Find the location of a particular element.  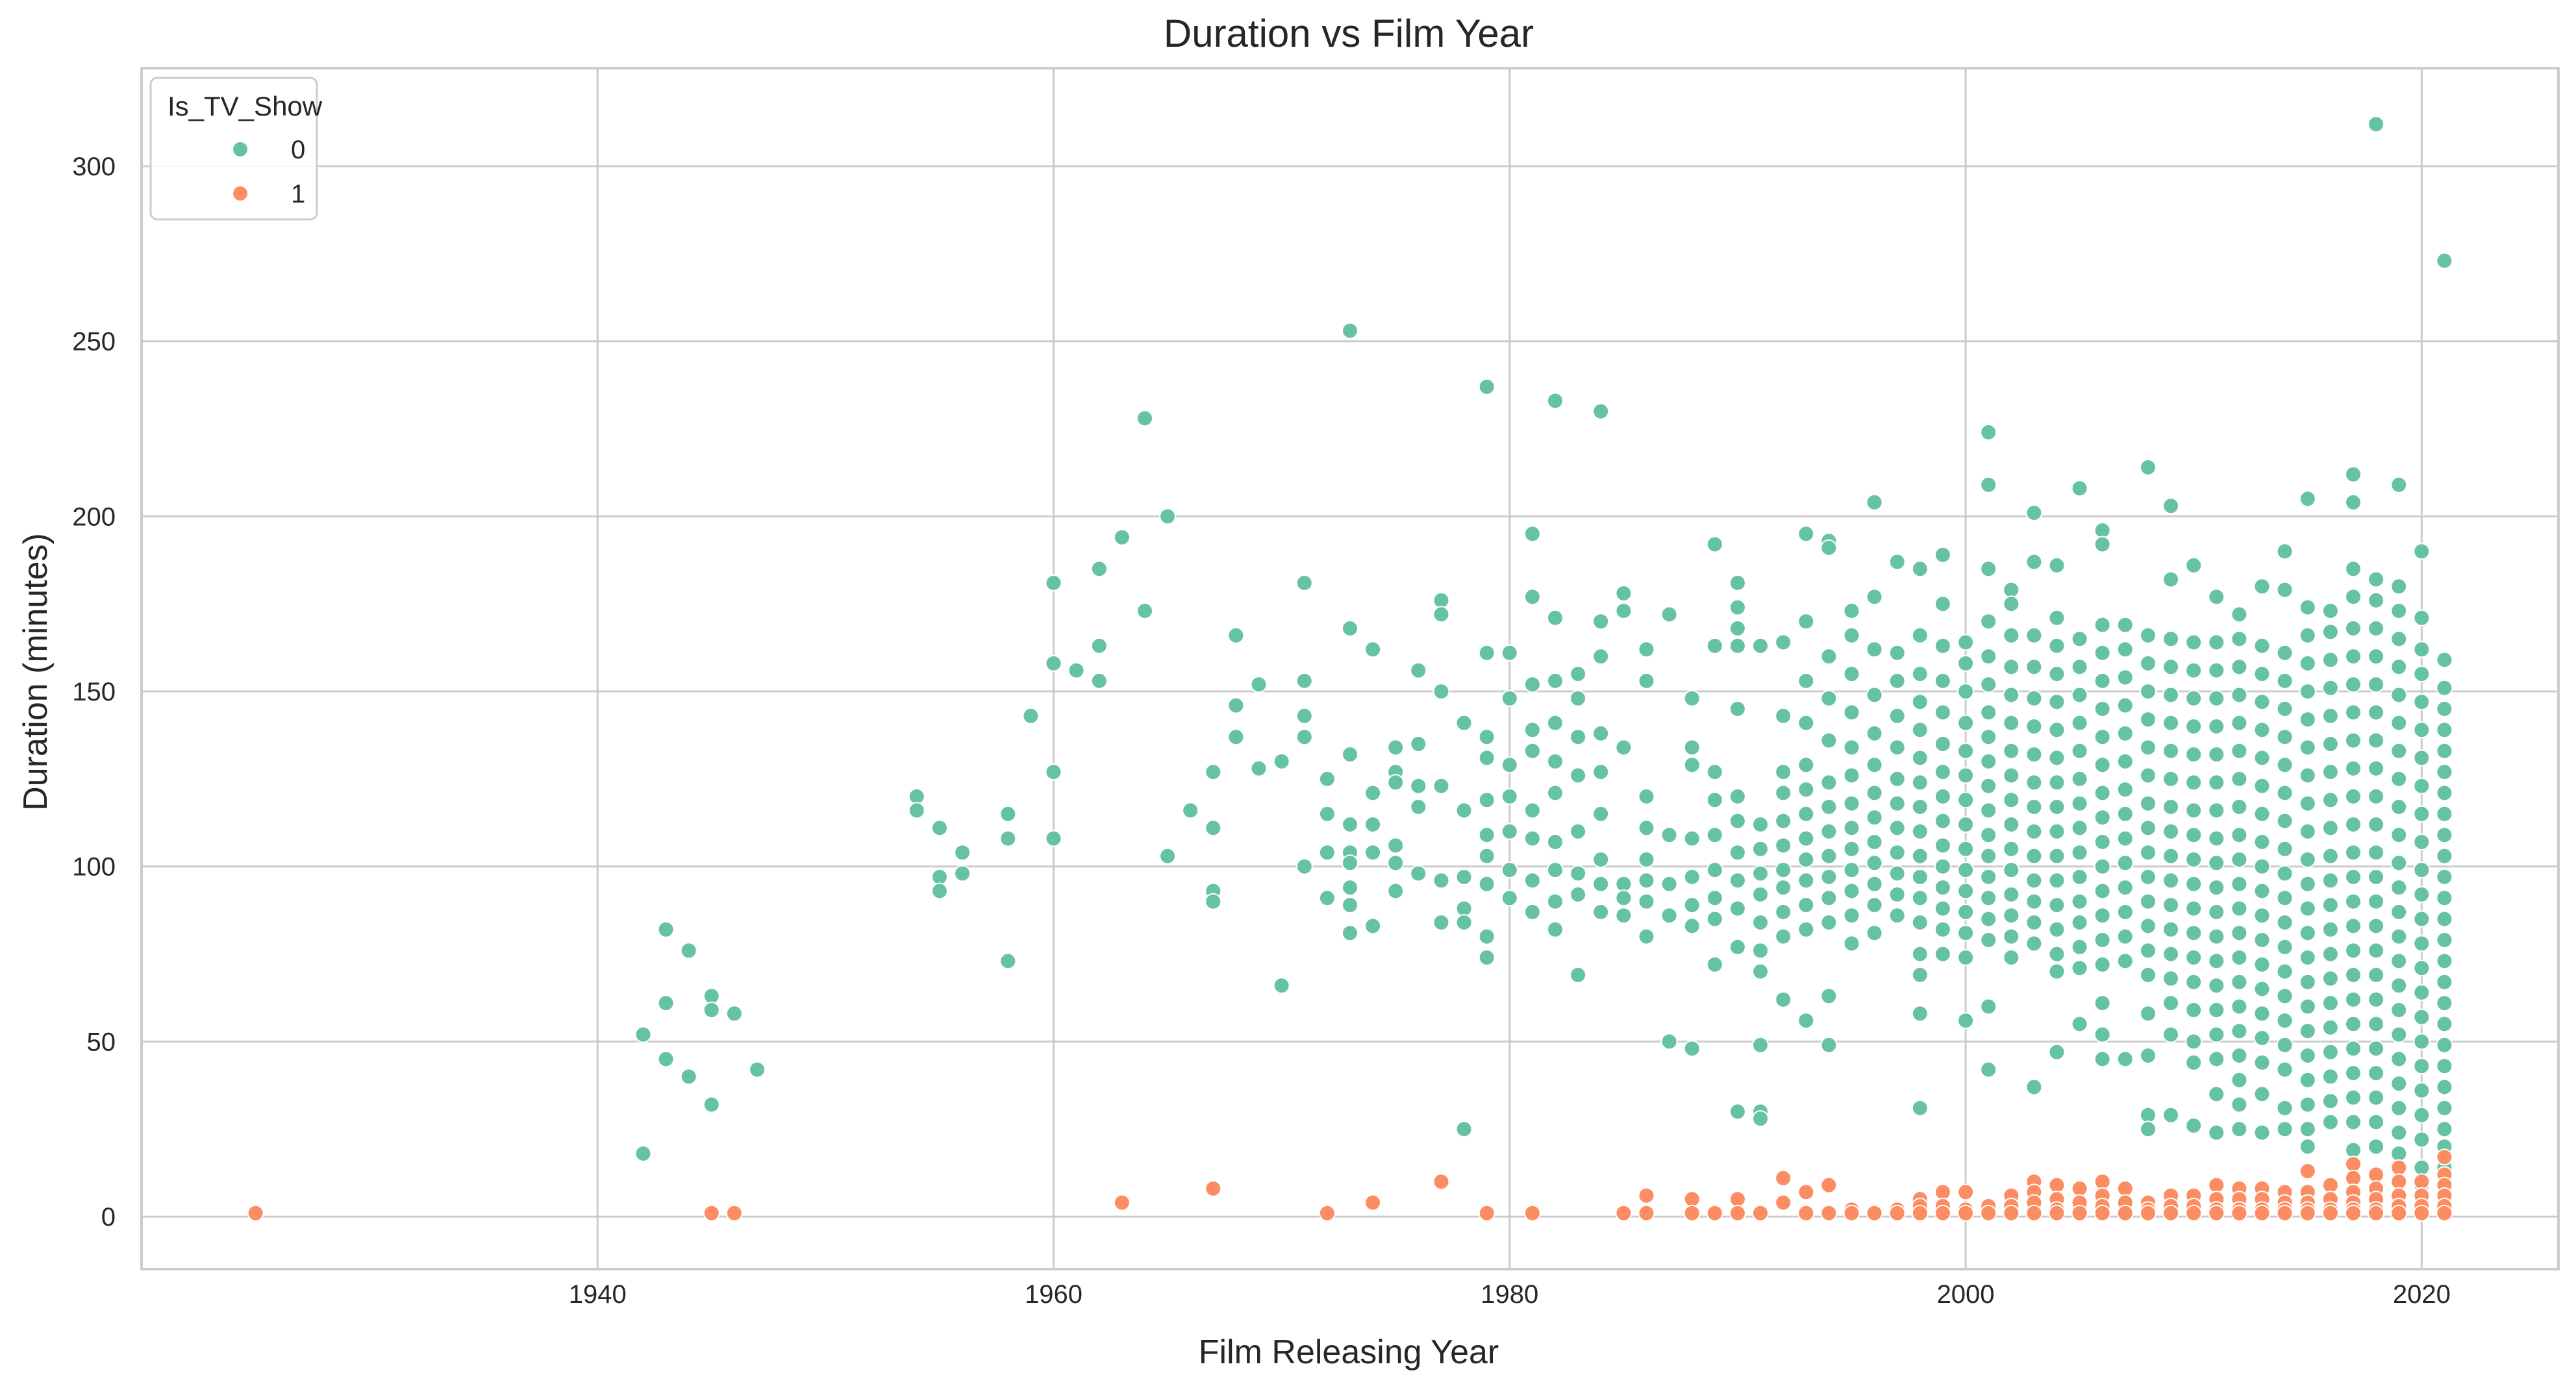

x-tick-label: 1980 is located at coordinates (1509, 1294).